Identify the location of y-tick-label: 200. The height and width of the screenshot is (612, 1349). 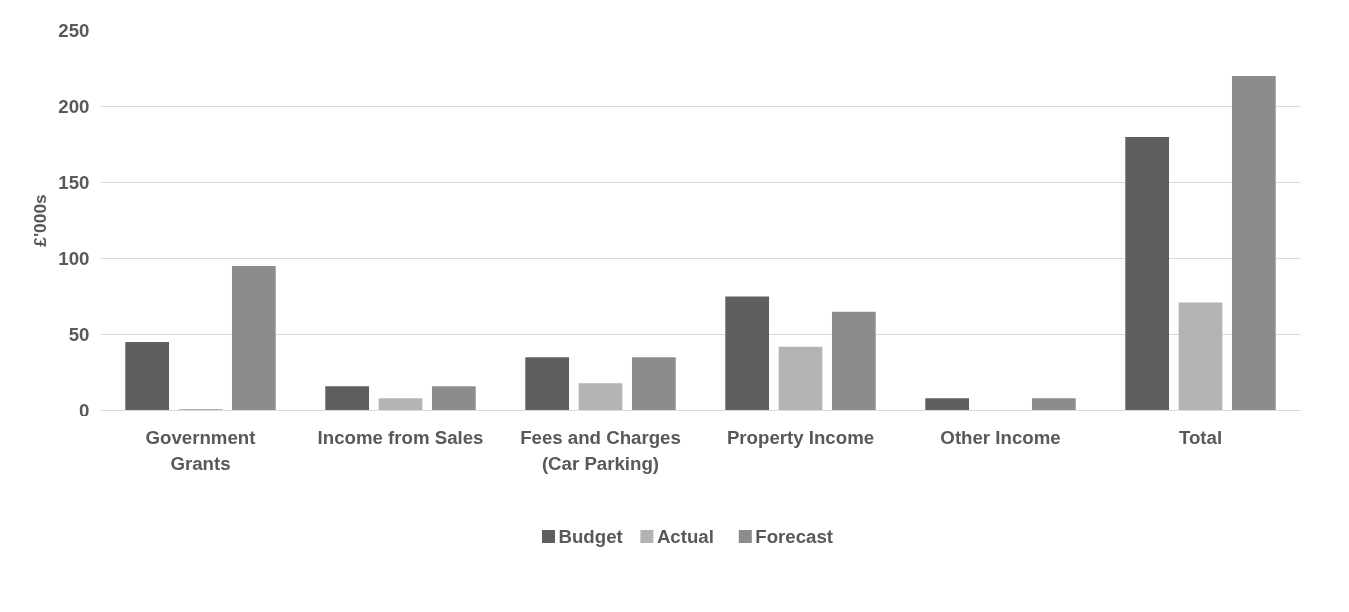
(74, 106).